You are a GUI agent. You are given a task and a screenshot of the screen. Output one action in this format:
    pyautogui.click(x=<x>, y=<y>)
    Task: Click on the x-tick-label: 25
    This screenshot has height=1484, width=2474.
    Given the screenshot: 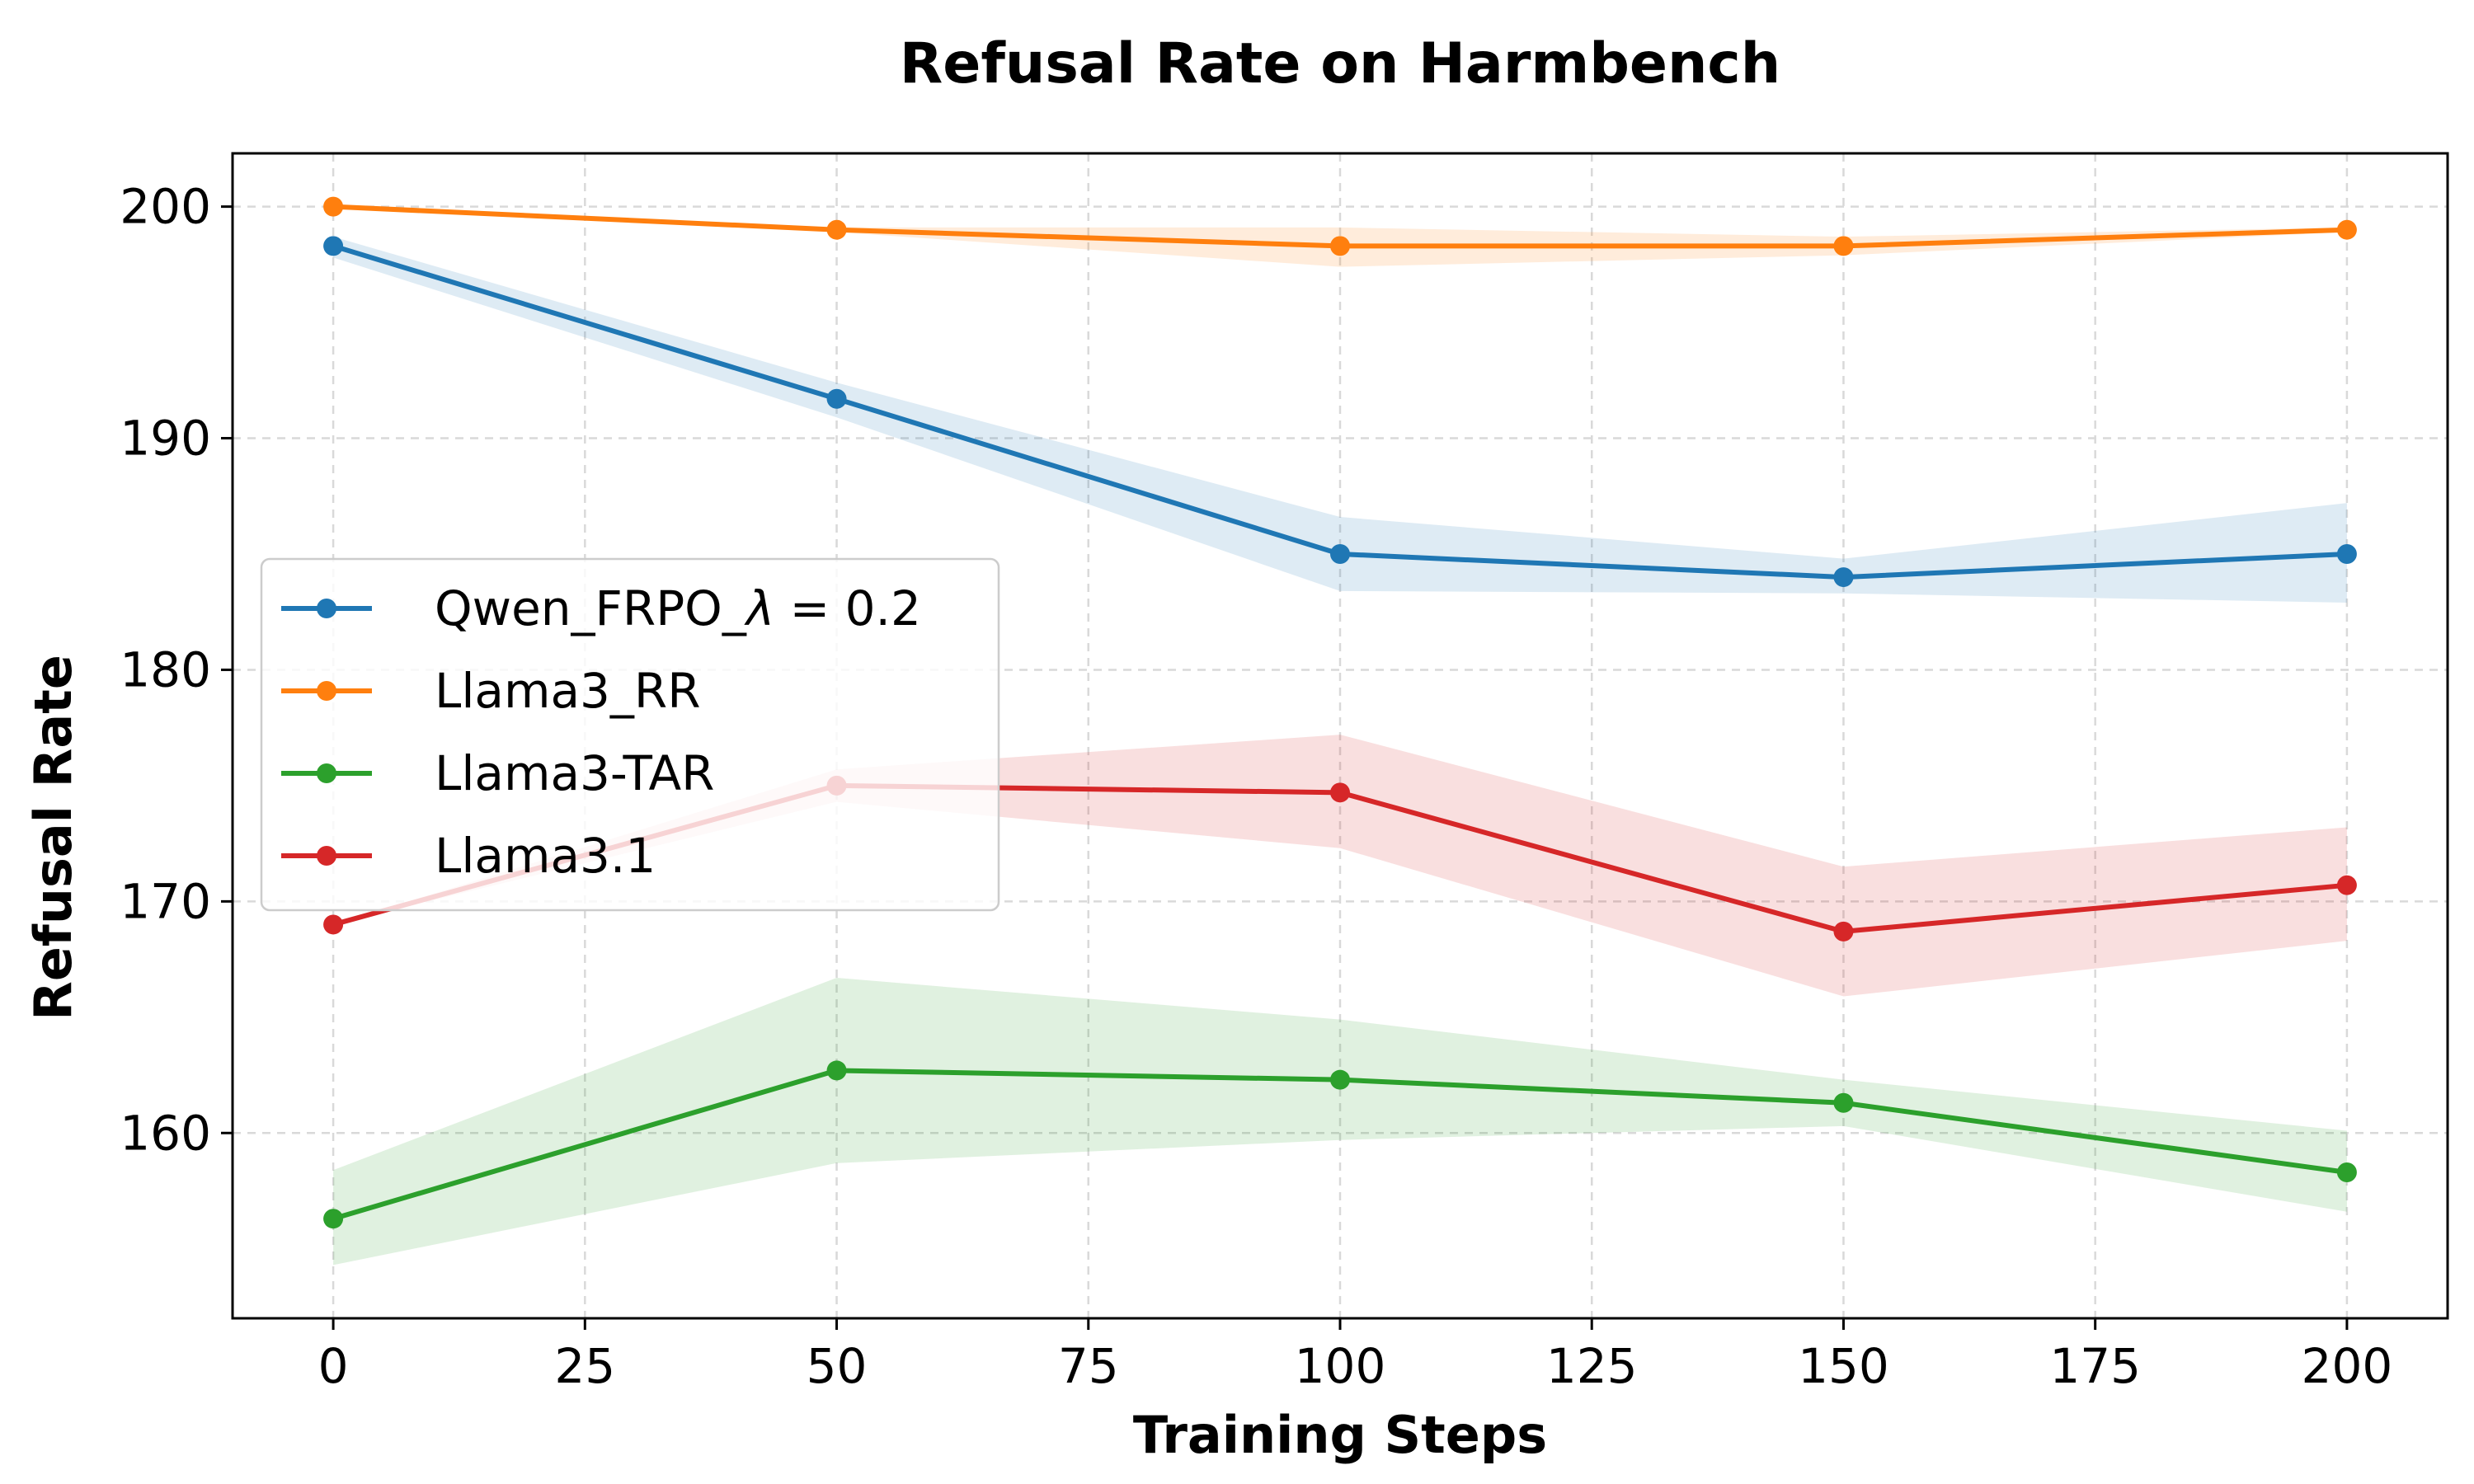 What is the action you would take?
    pyautogui.click(x=584, y=1366)
    